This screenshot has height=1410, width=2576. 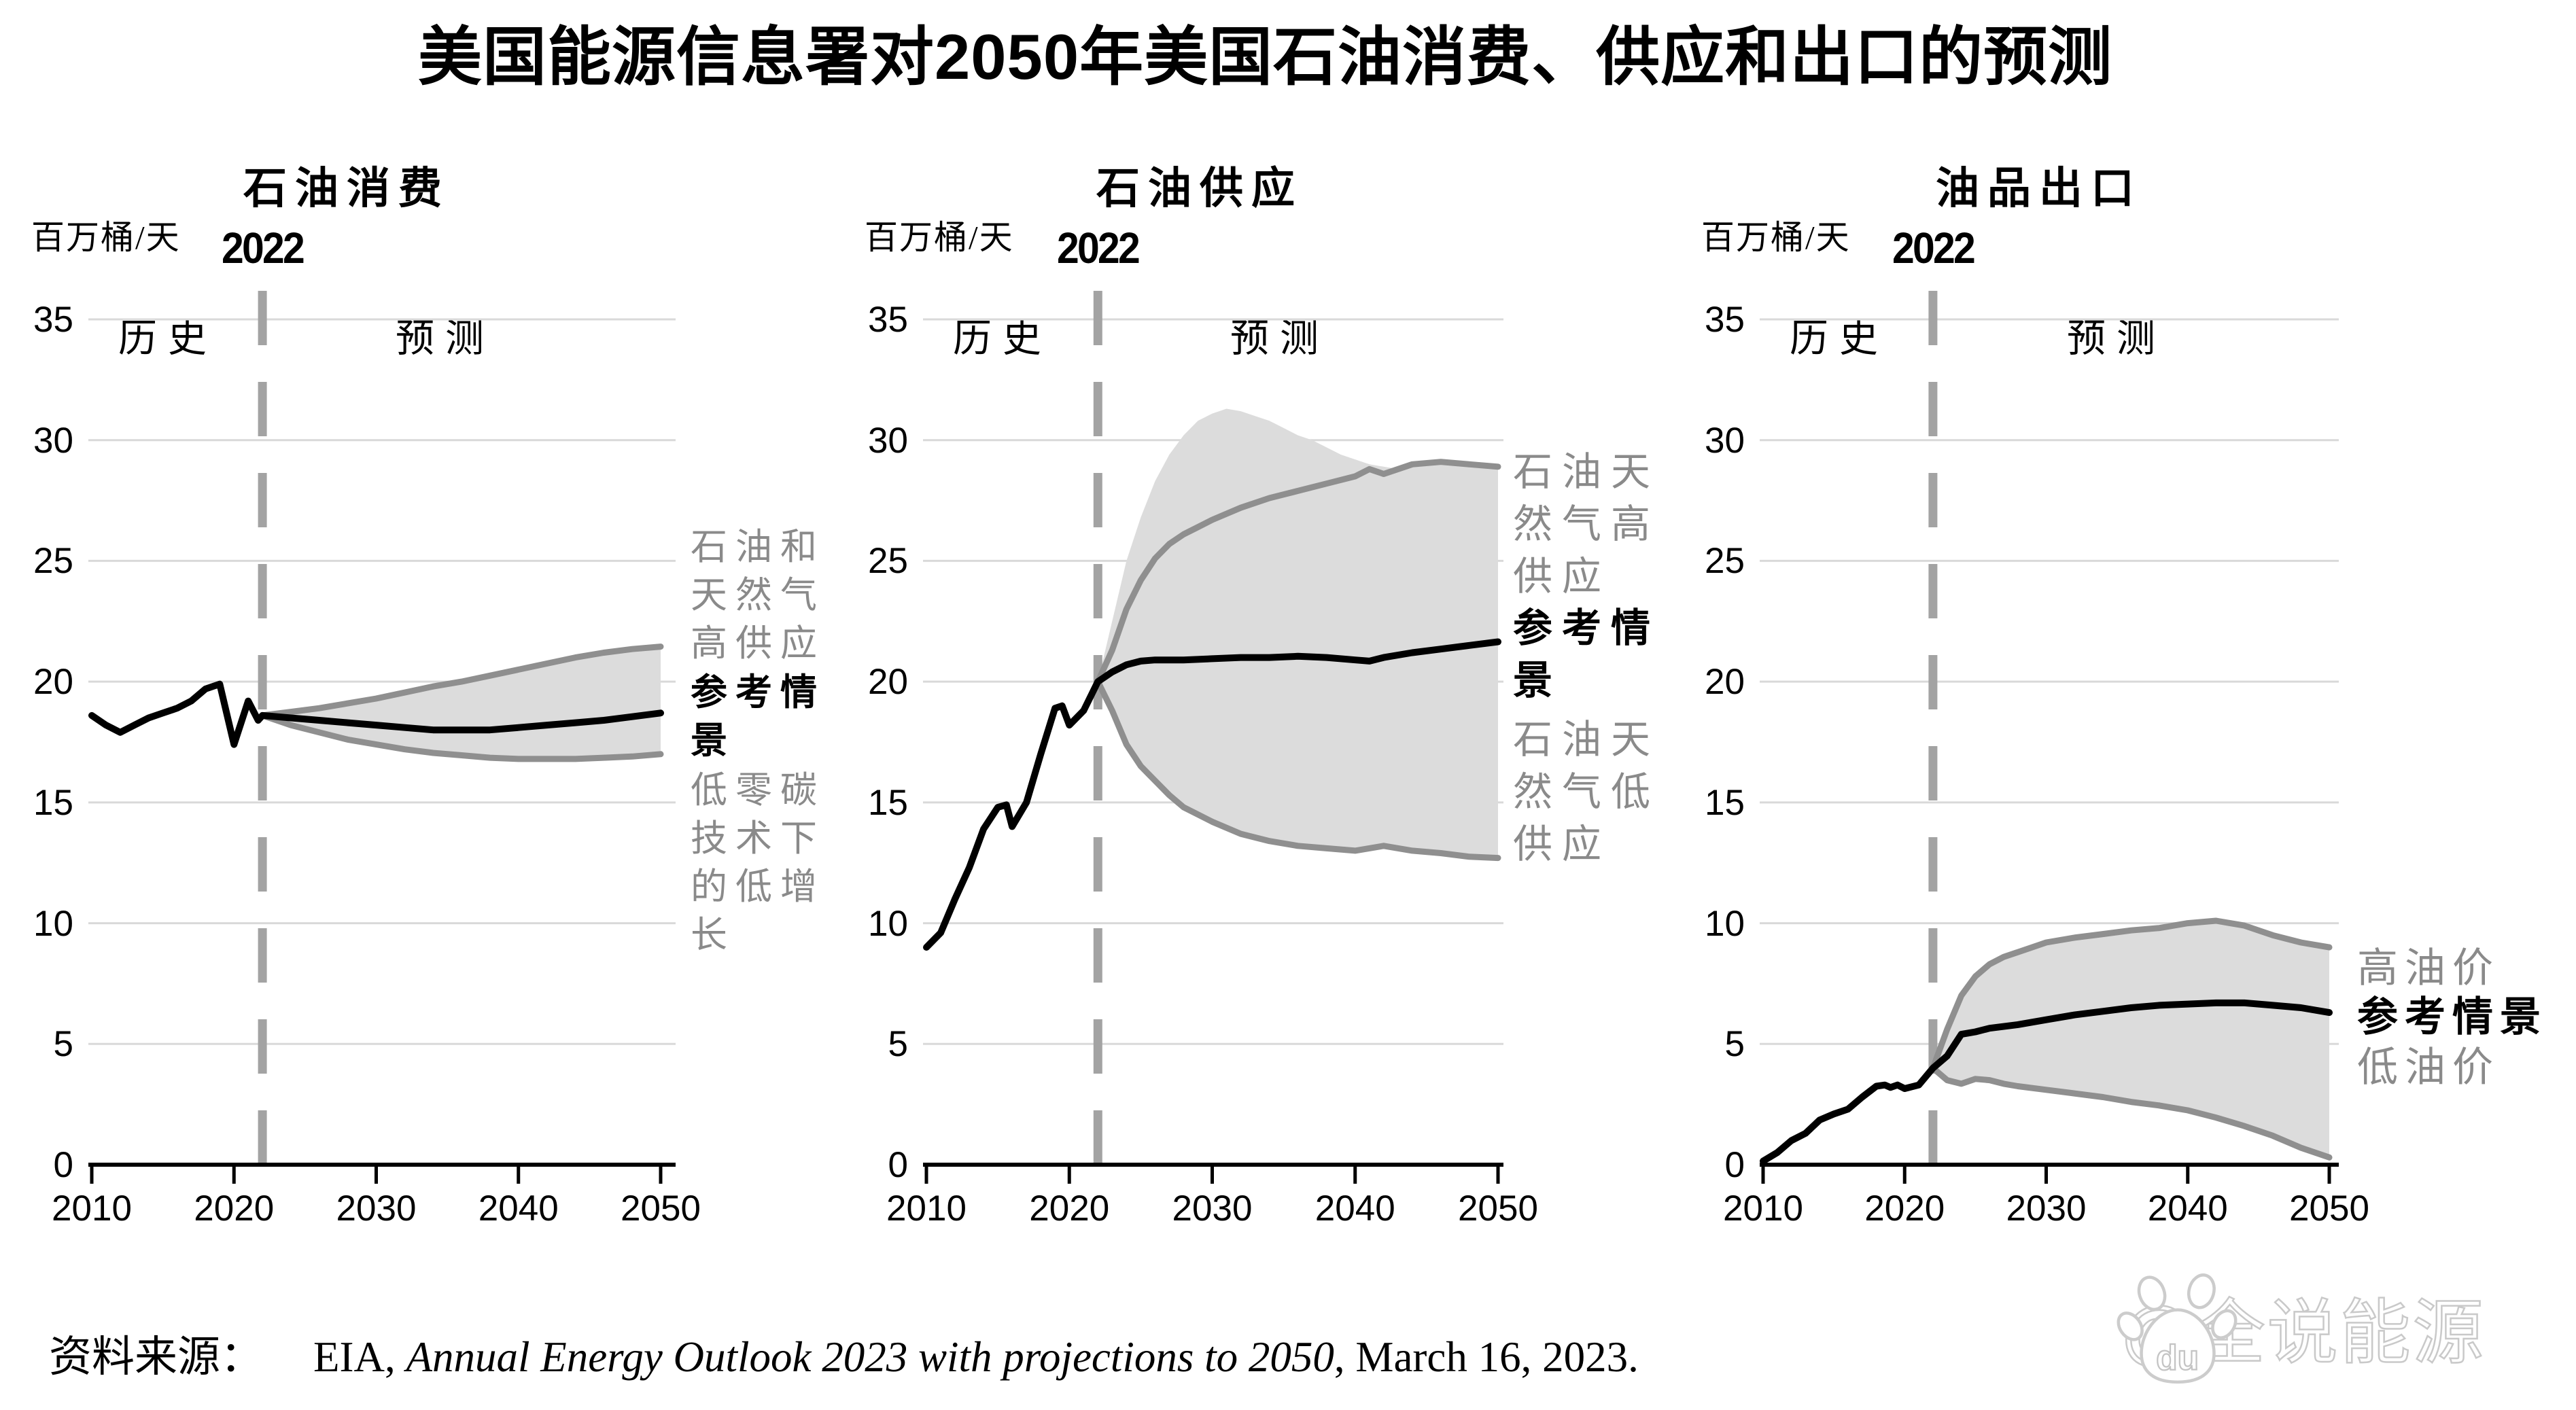 What do you see at coordinates (382, 737) in the screenshot?
I see `chart-panel-consumption` at bounding box center [382, 737].